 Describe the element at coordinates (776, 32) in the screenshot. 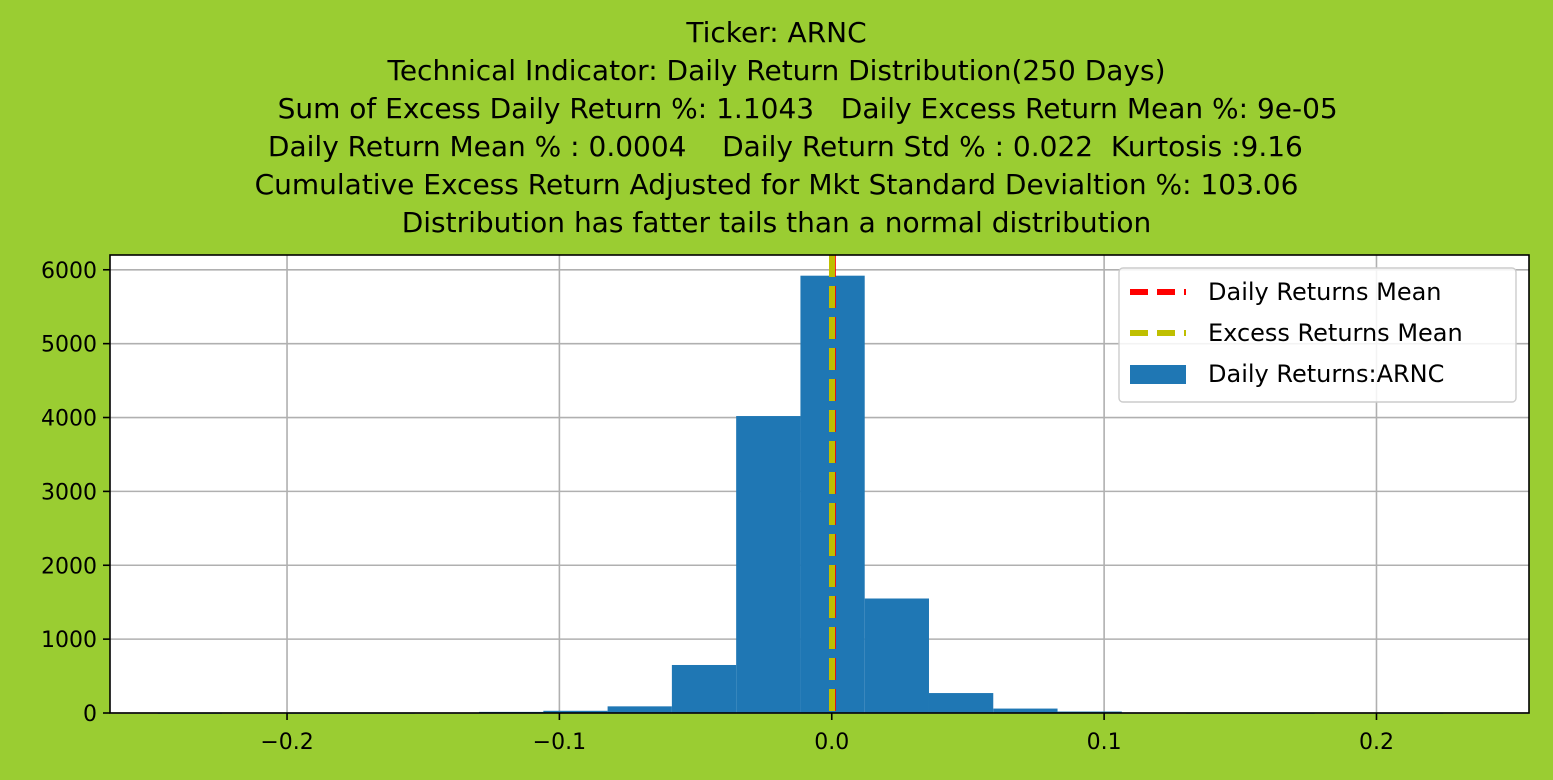

I see `title-line: Ticker: ARNC` at that location.